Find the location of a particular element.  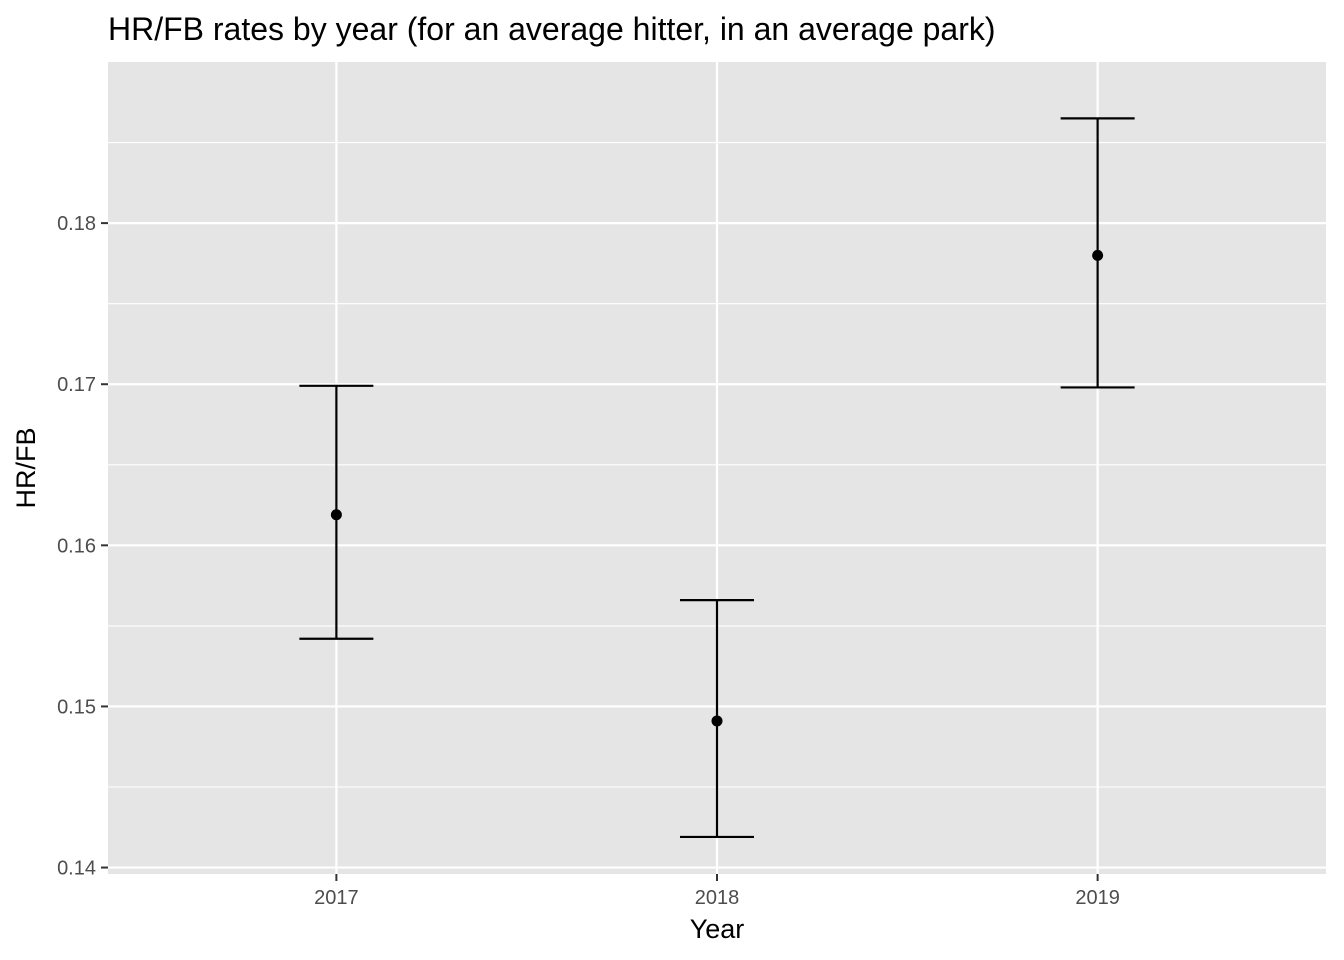

x-tick-label: 2017 is located at coordinates (336, 898).